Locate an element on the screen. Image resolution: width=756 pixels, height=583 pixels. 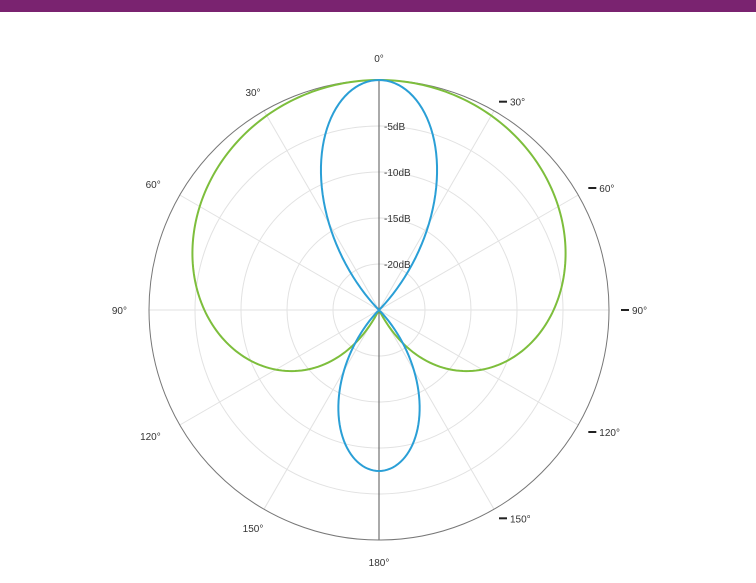
radial-tick-label: -5dB is located at coordinates (394, 127).